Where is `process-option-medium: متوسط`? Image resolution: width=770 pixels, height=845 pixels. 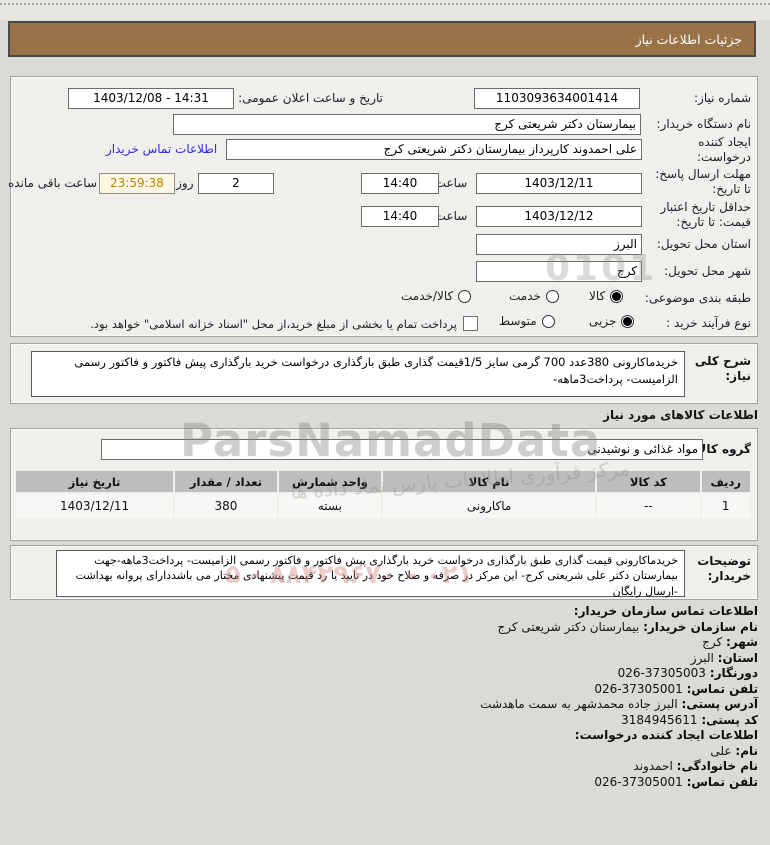 process-option-medium: متوسط is located at coordinates (527, 321).